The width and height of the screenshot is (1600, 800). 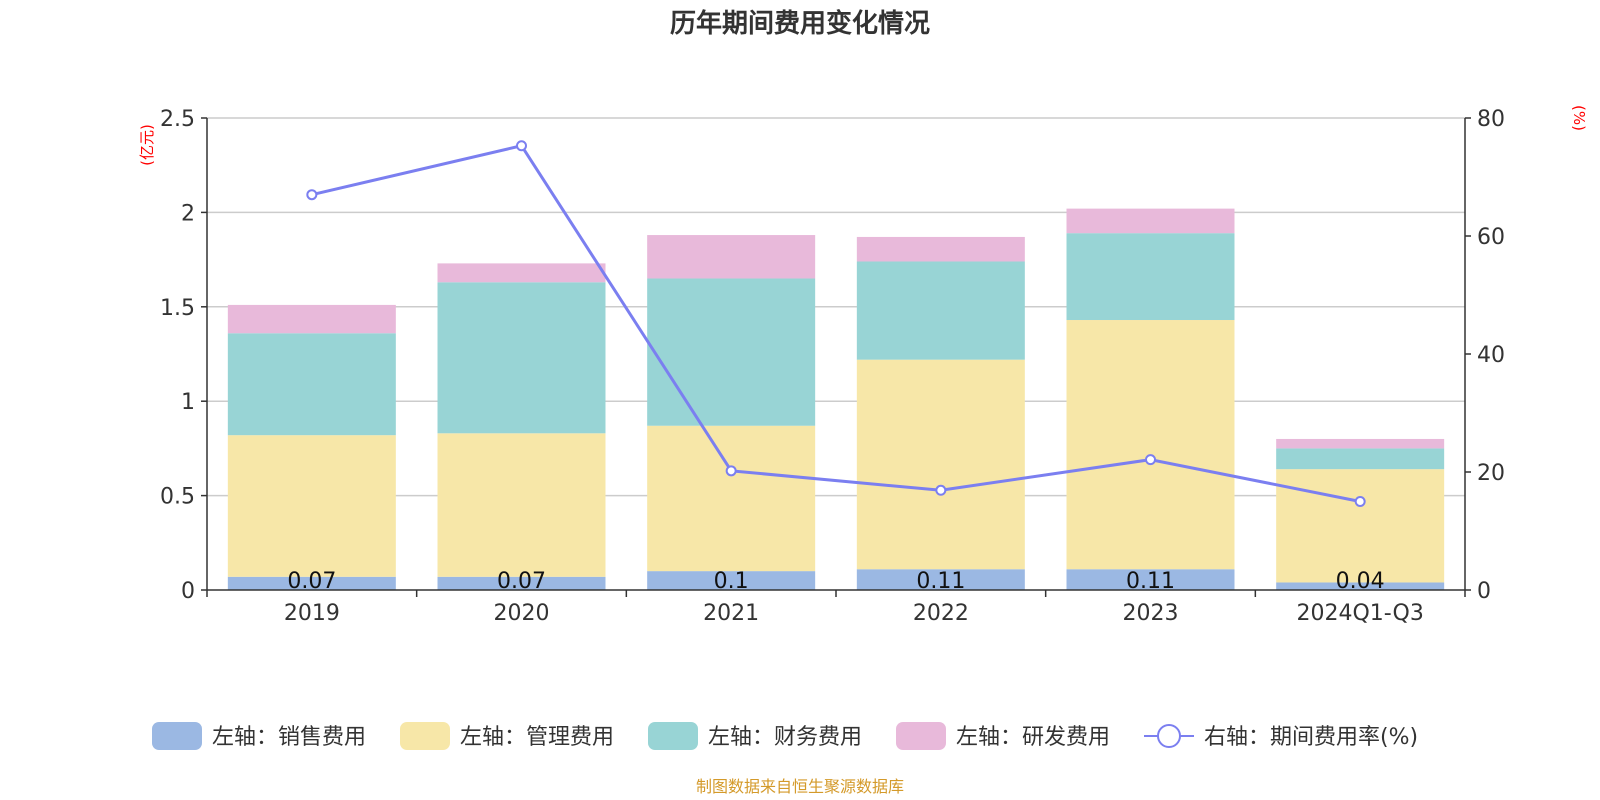 What do you see at coordinates (537, 737) in the screenshot?
I see `legend-label: 左轴：管理费用` at bounding box center [537, 737].